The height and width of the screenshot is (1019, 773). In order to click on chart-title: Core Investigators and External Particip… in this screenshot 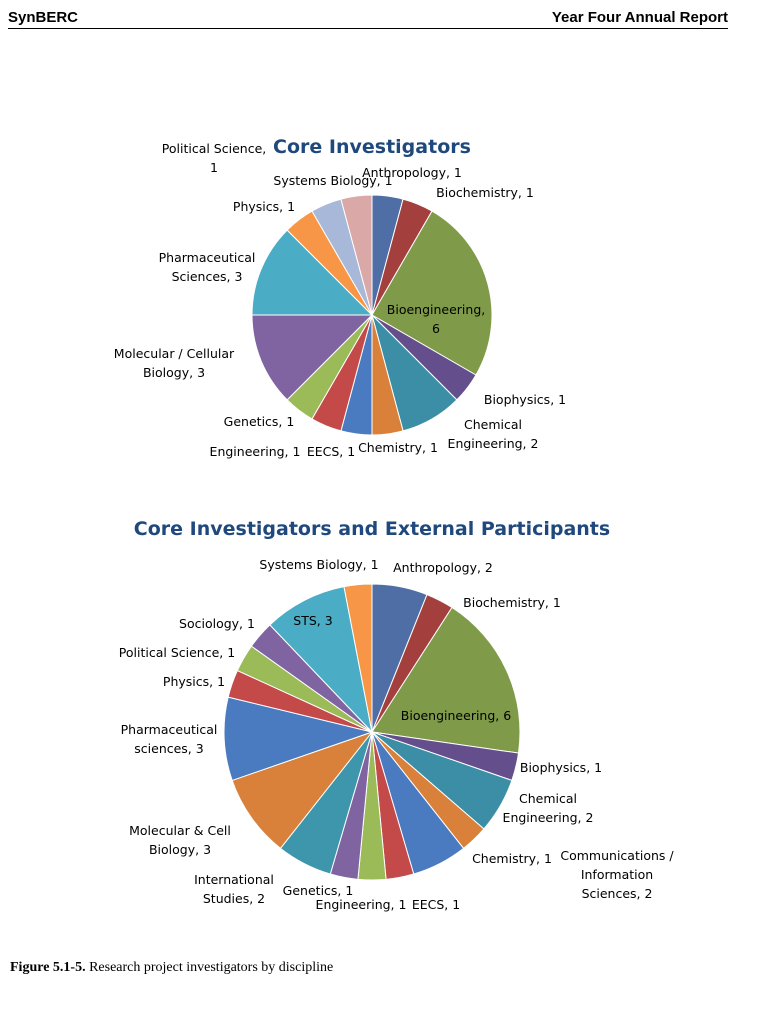, I will do `click(372, 529)`.